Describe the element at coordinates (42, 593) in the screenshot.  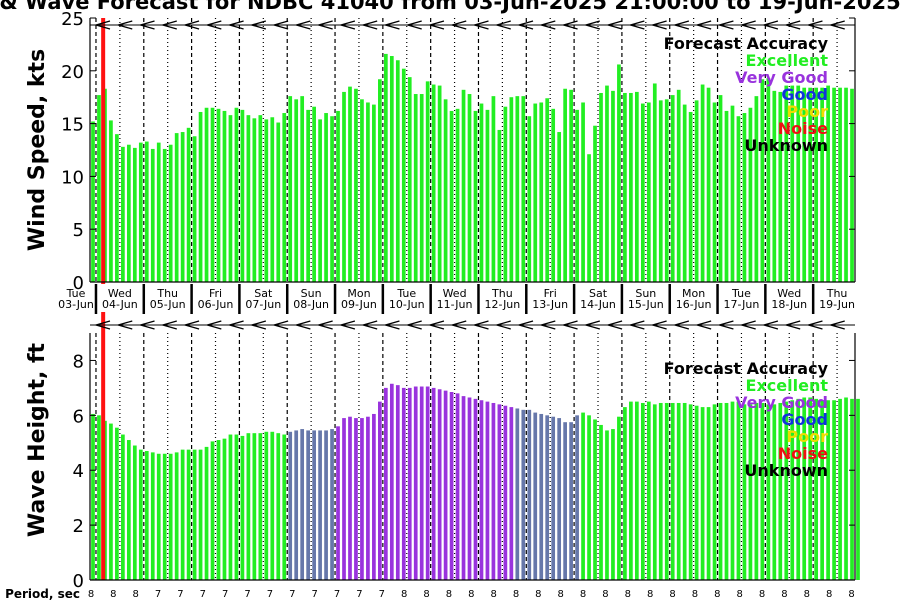
I see `period-label: Period, sec` at that location.